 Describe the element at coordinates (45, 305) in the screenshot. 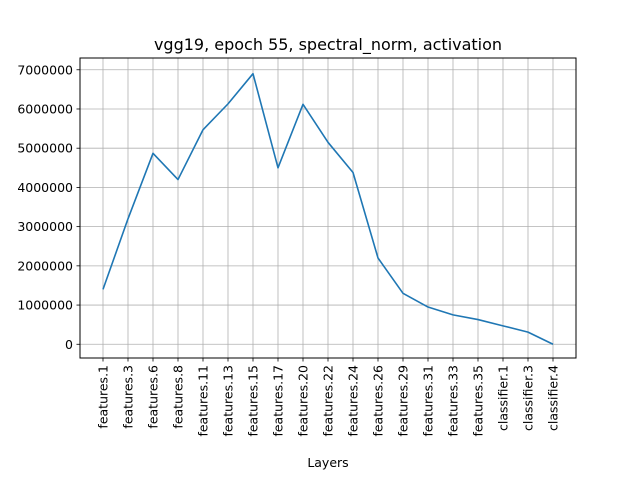

I see `y-tick-label: 1000000` at that location.